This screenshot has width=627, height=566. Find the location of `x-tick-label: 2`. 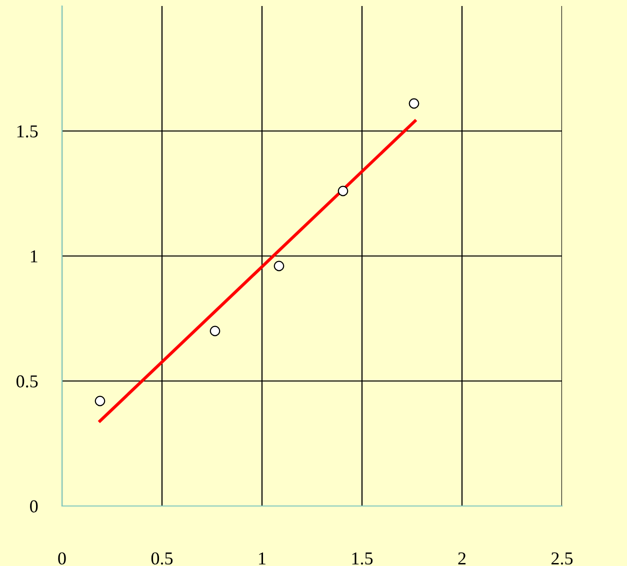

x-tick-label: 2 is located at coordinates (462, 558).